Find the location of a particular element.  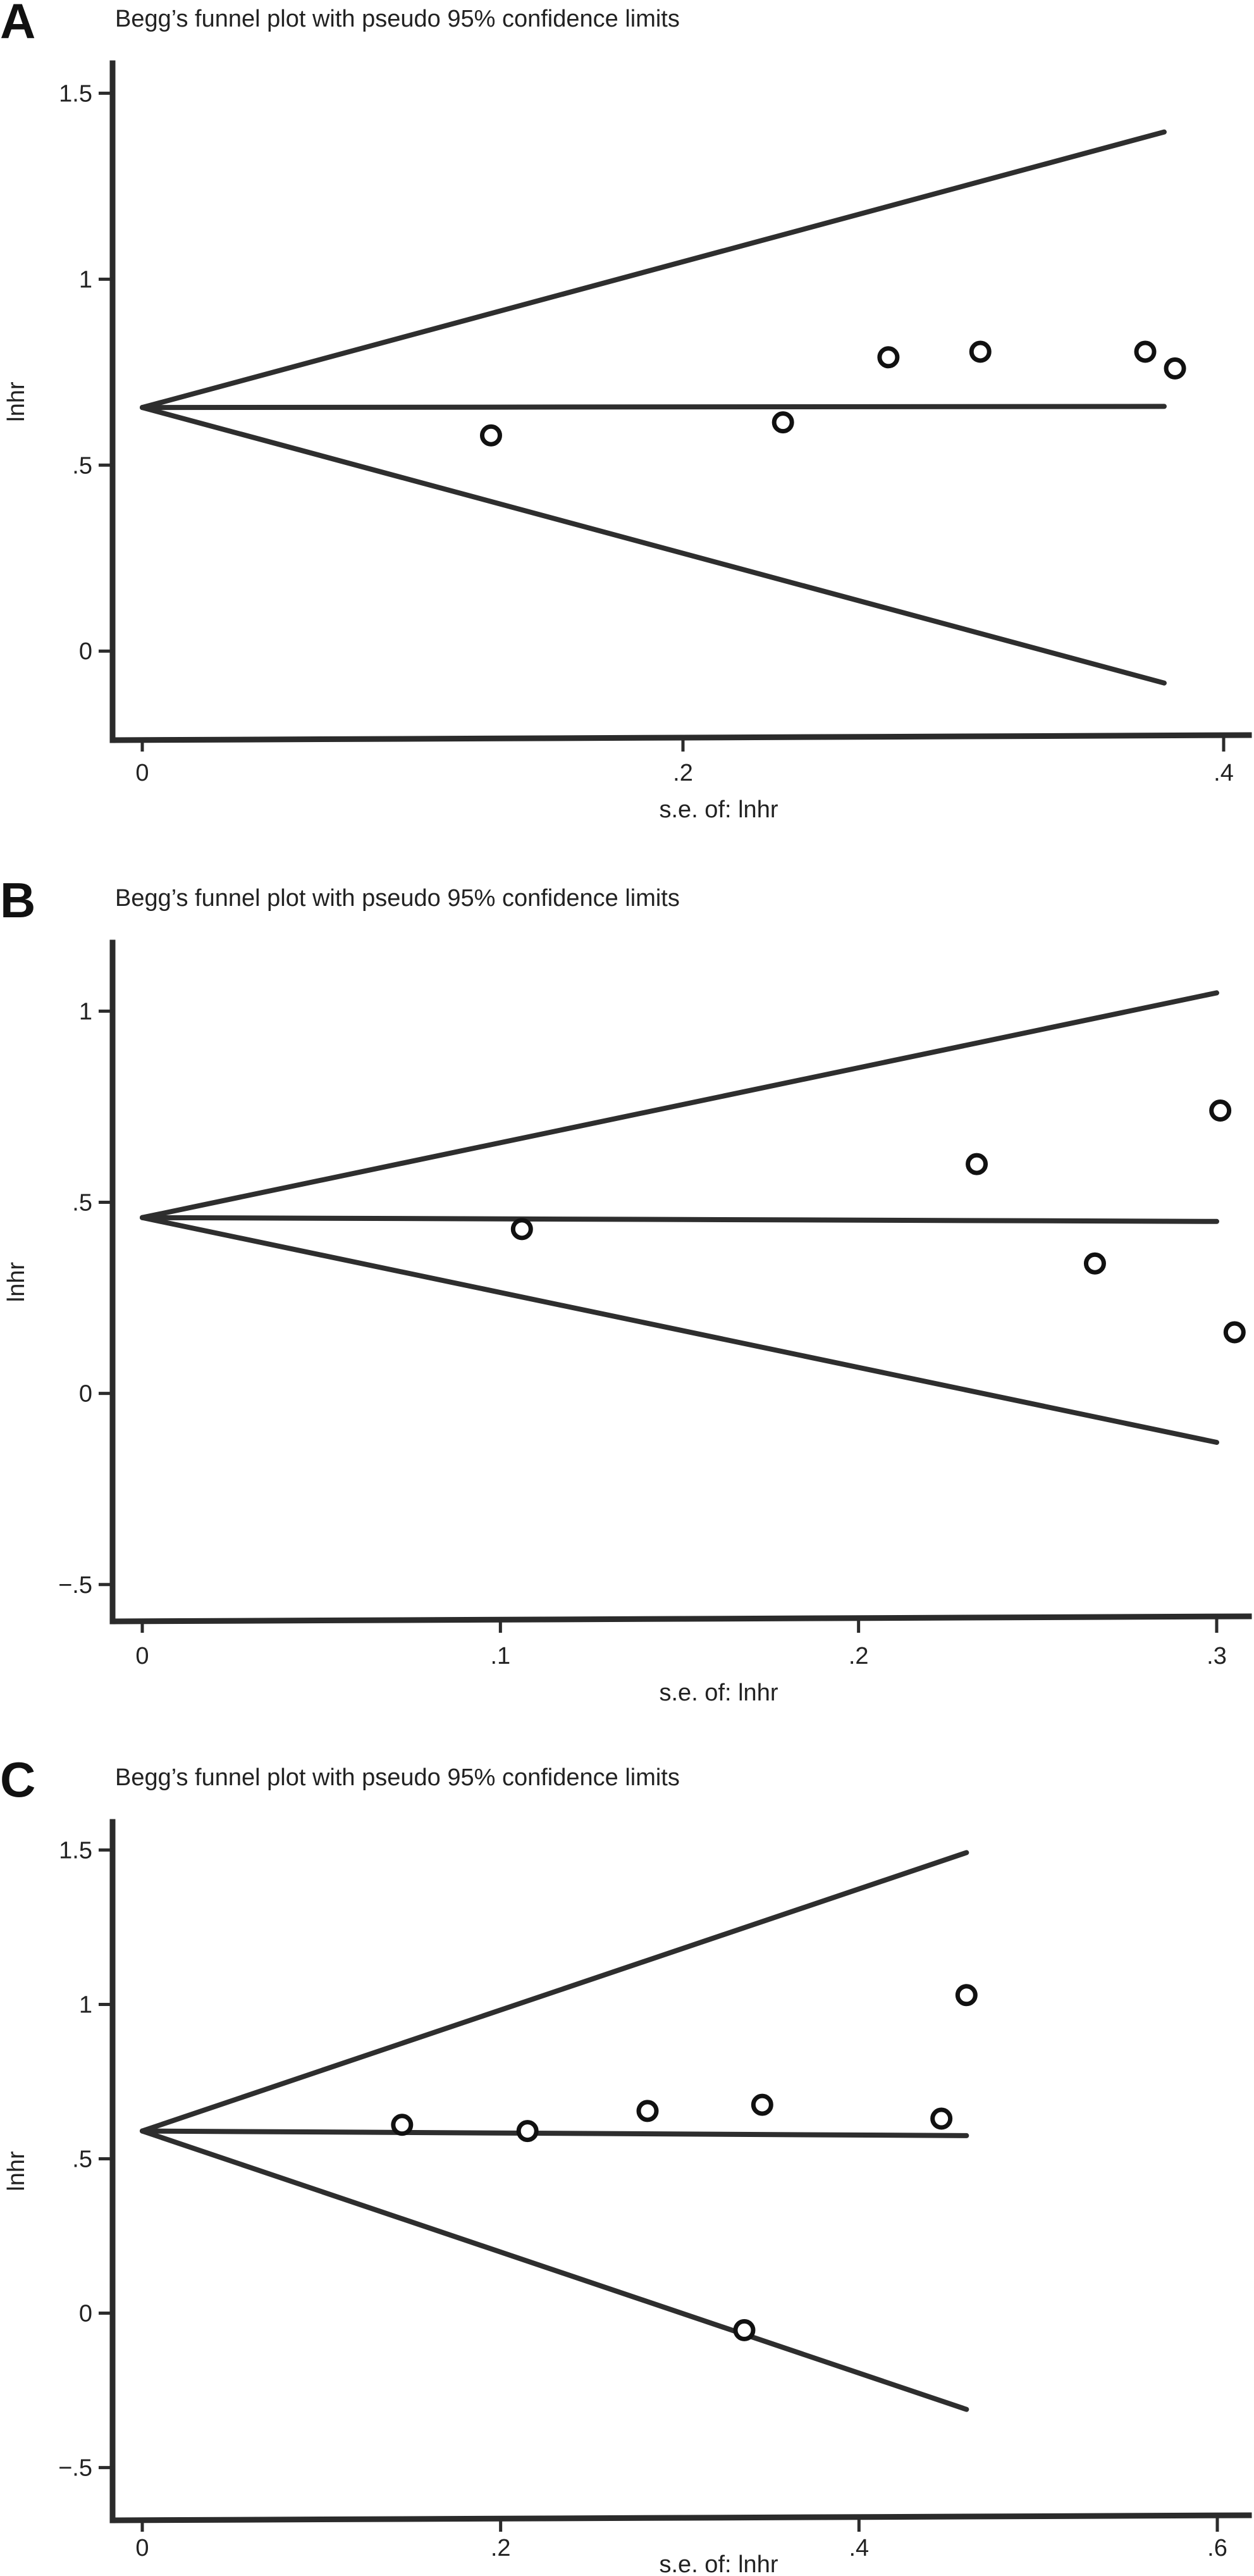

x-tick-label: .3 is located at coordinates (1217, 1656).